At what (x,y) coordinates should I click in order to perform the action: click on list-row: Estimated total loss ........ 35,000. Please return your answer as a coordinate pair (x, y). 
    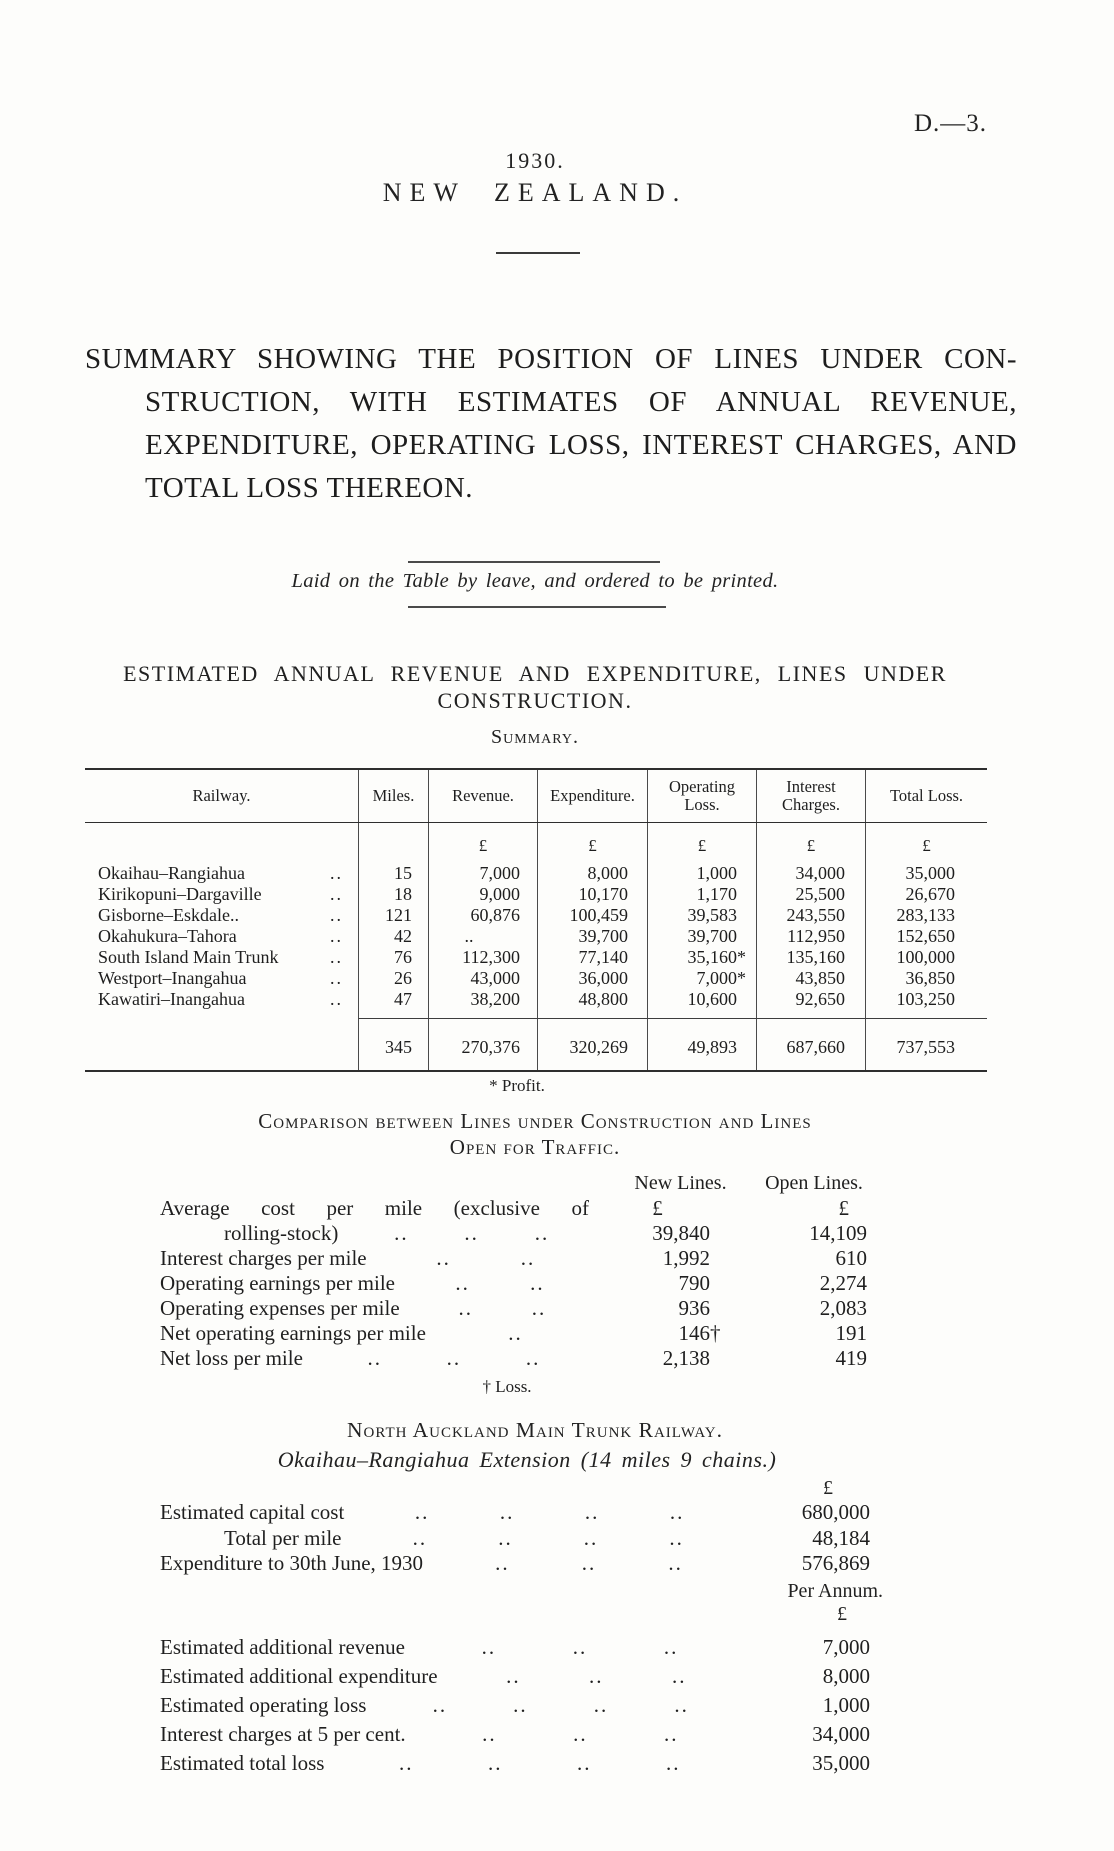
    Looking at the image, I should click on (517, 1763).